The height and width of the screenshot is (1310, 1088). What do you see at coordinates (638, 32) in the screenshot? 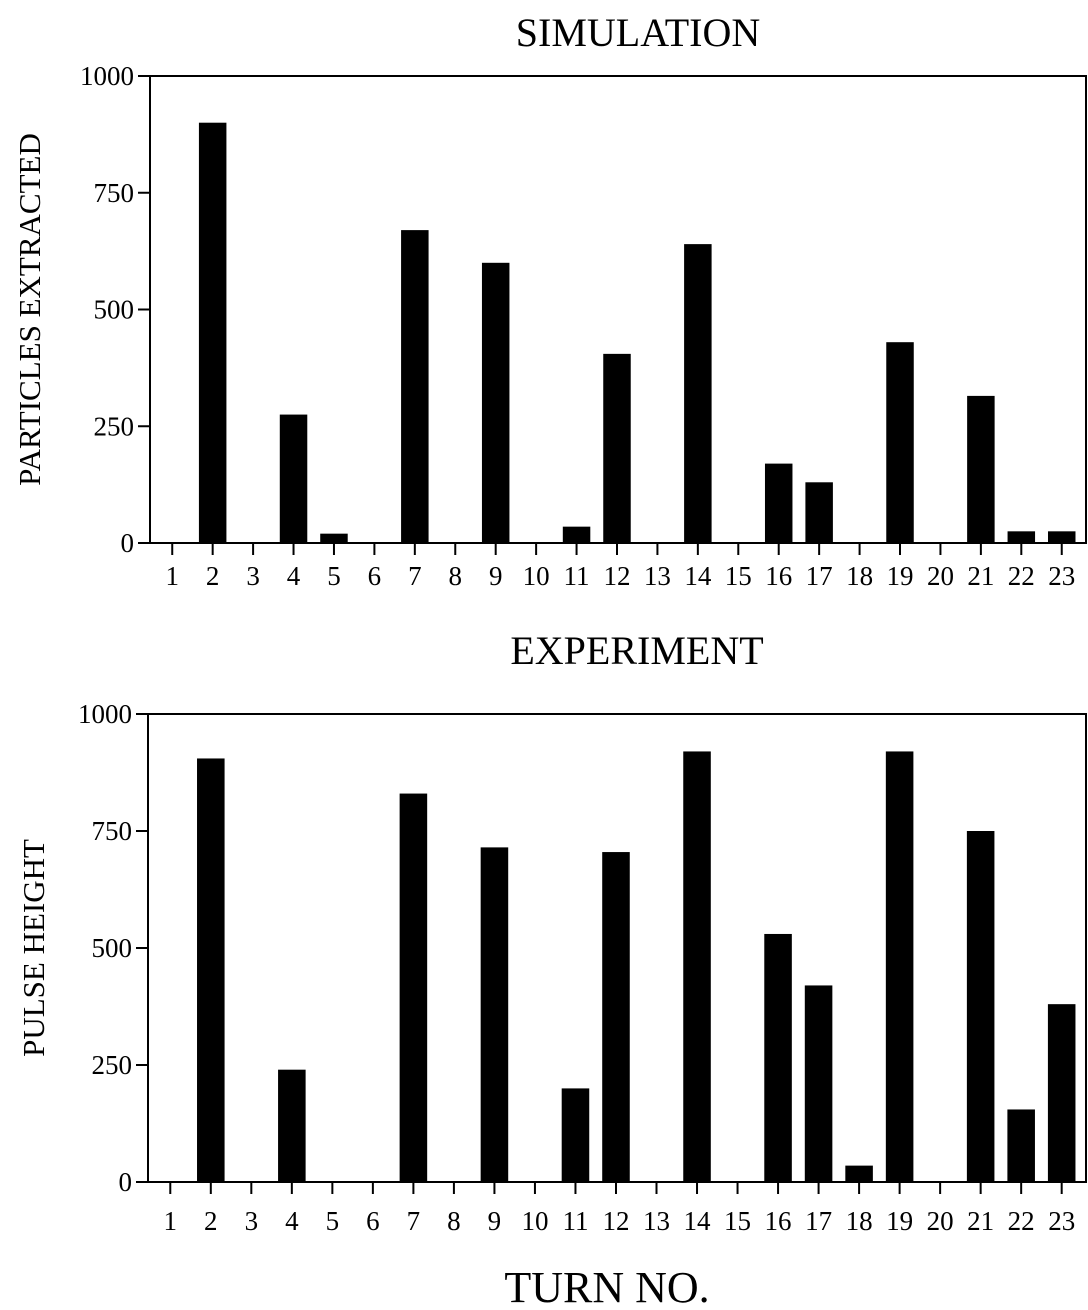
I see `chart-title: SIMULATION` at bounding box center [638, 32].